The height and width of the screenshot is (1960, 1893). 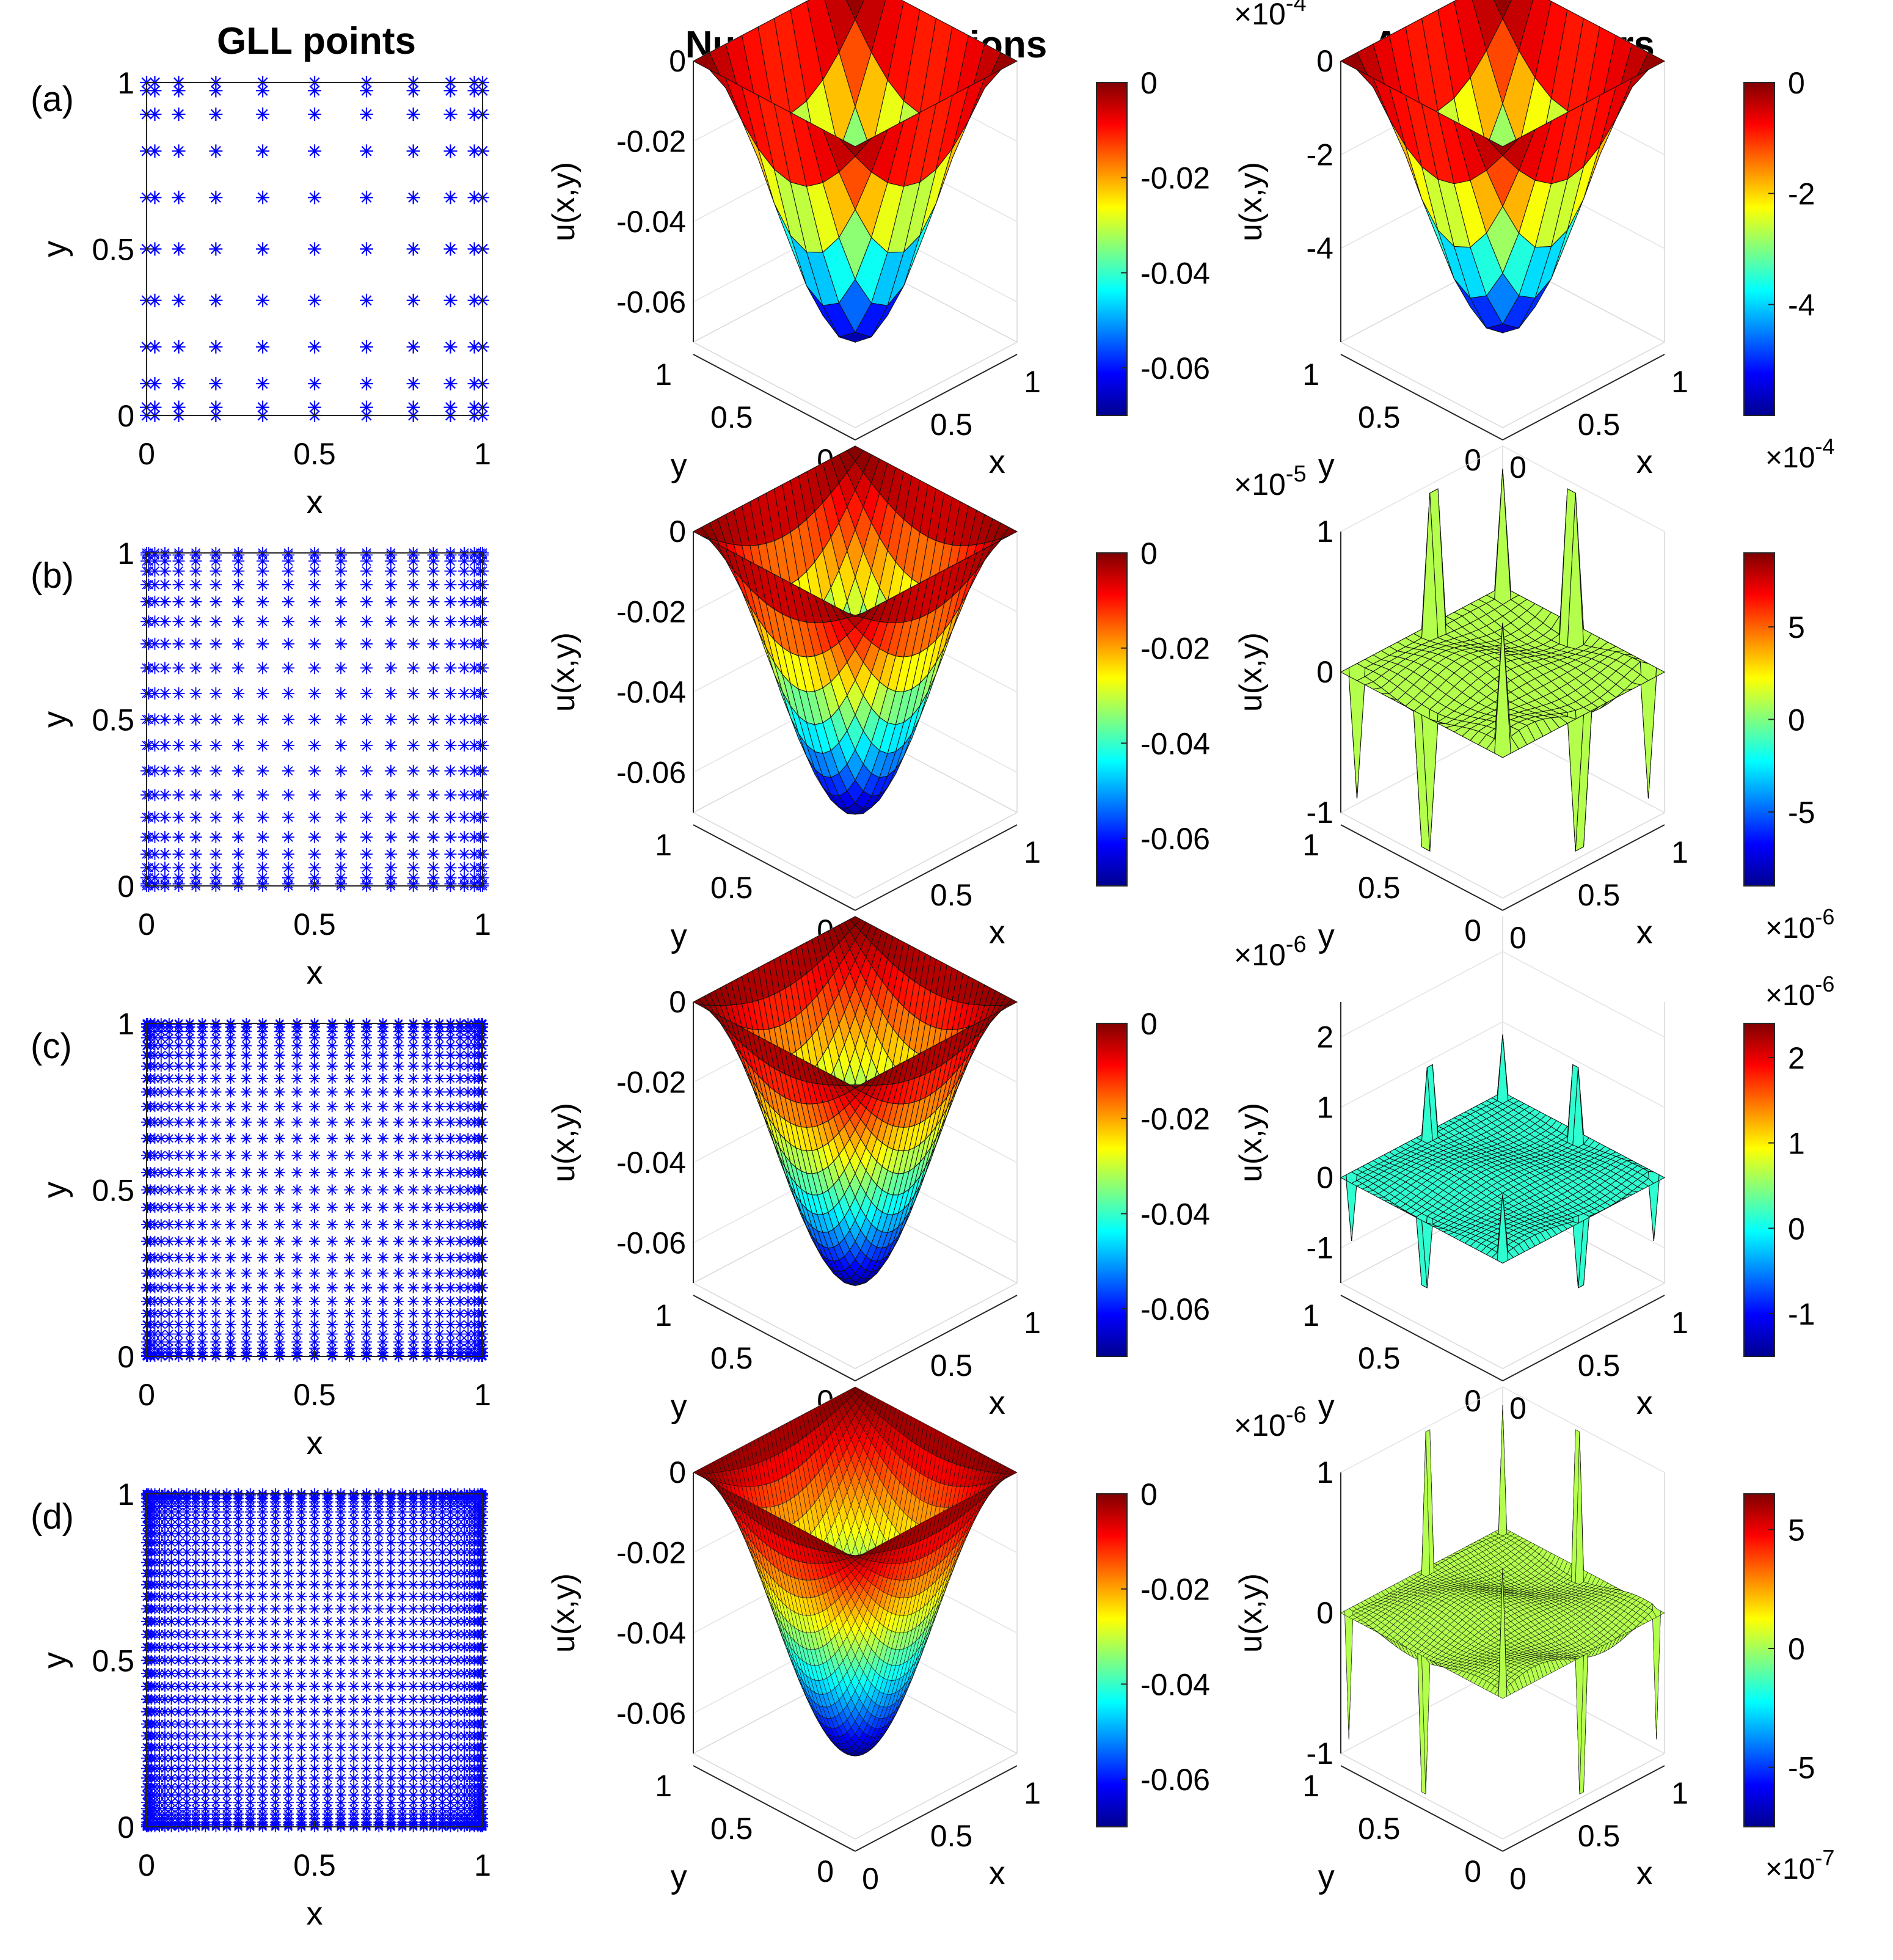 I want to click on row-label-b: (b), so click(x=52, y=576).